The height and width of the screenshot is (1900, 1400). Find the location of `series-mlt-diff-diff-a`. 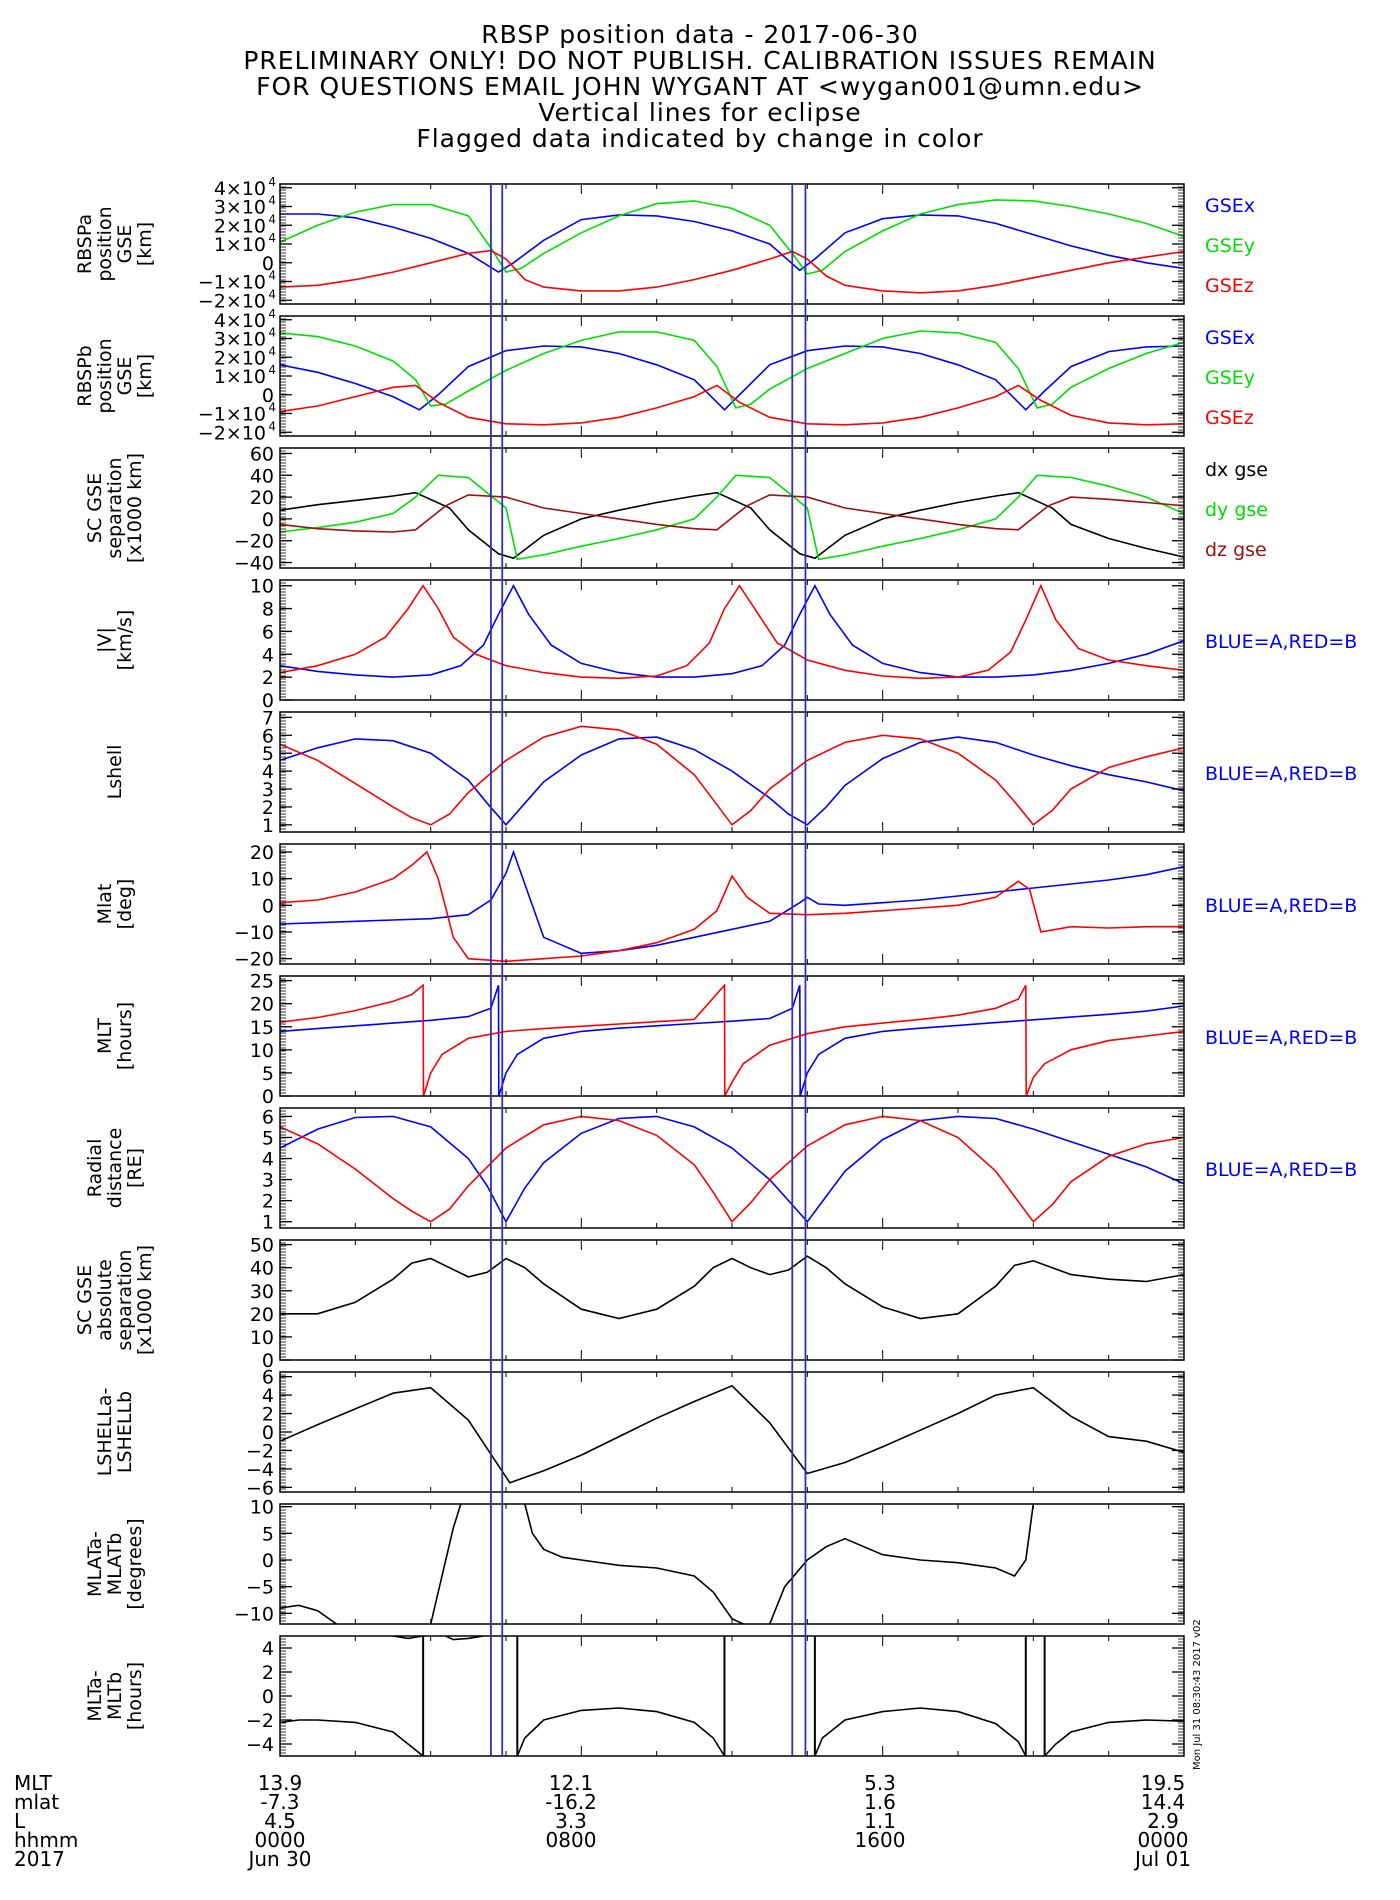

series-mlt-diff-diff-a is located at coordinates (352, 1737).